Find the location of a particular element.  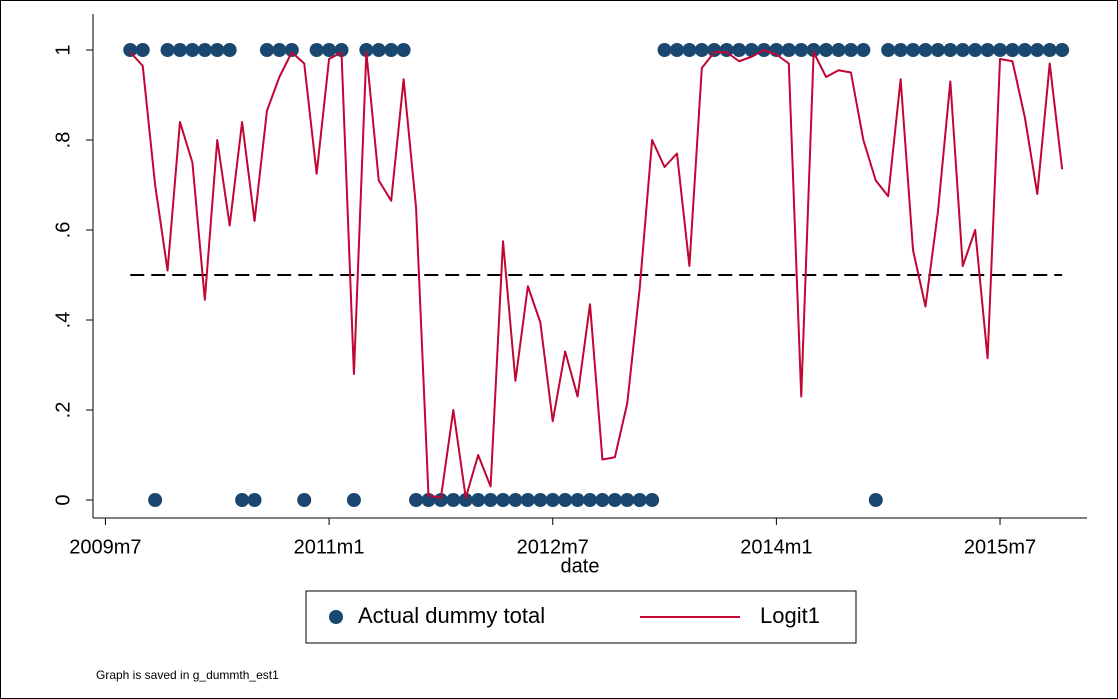

legend-marker is located at coordinates (336, 617).